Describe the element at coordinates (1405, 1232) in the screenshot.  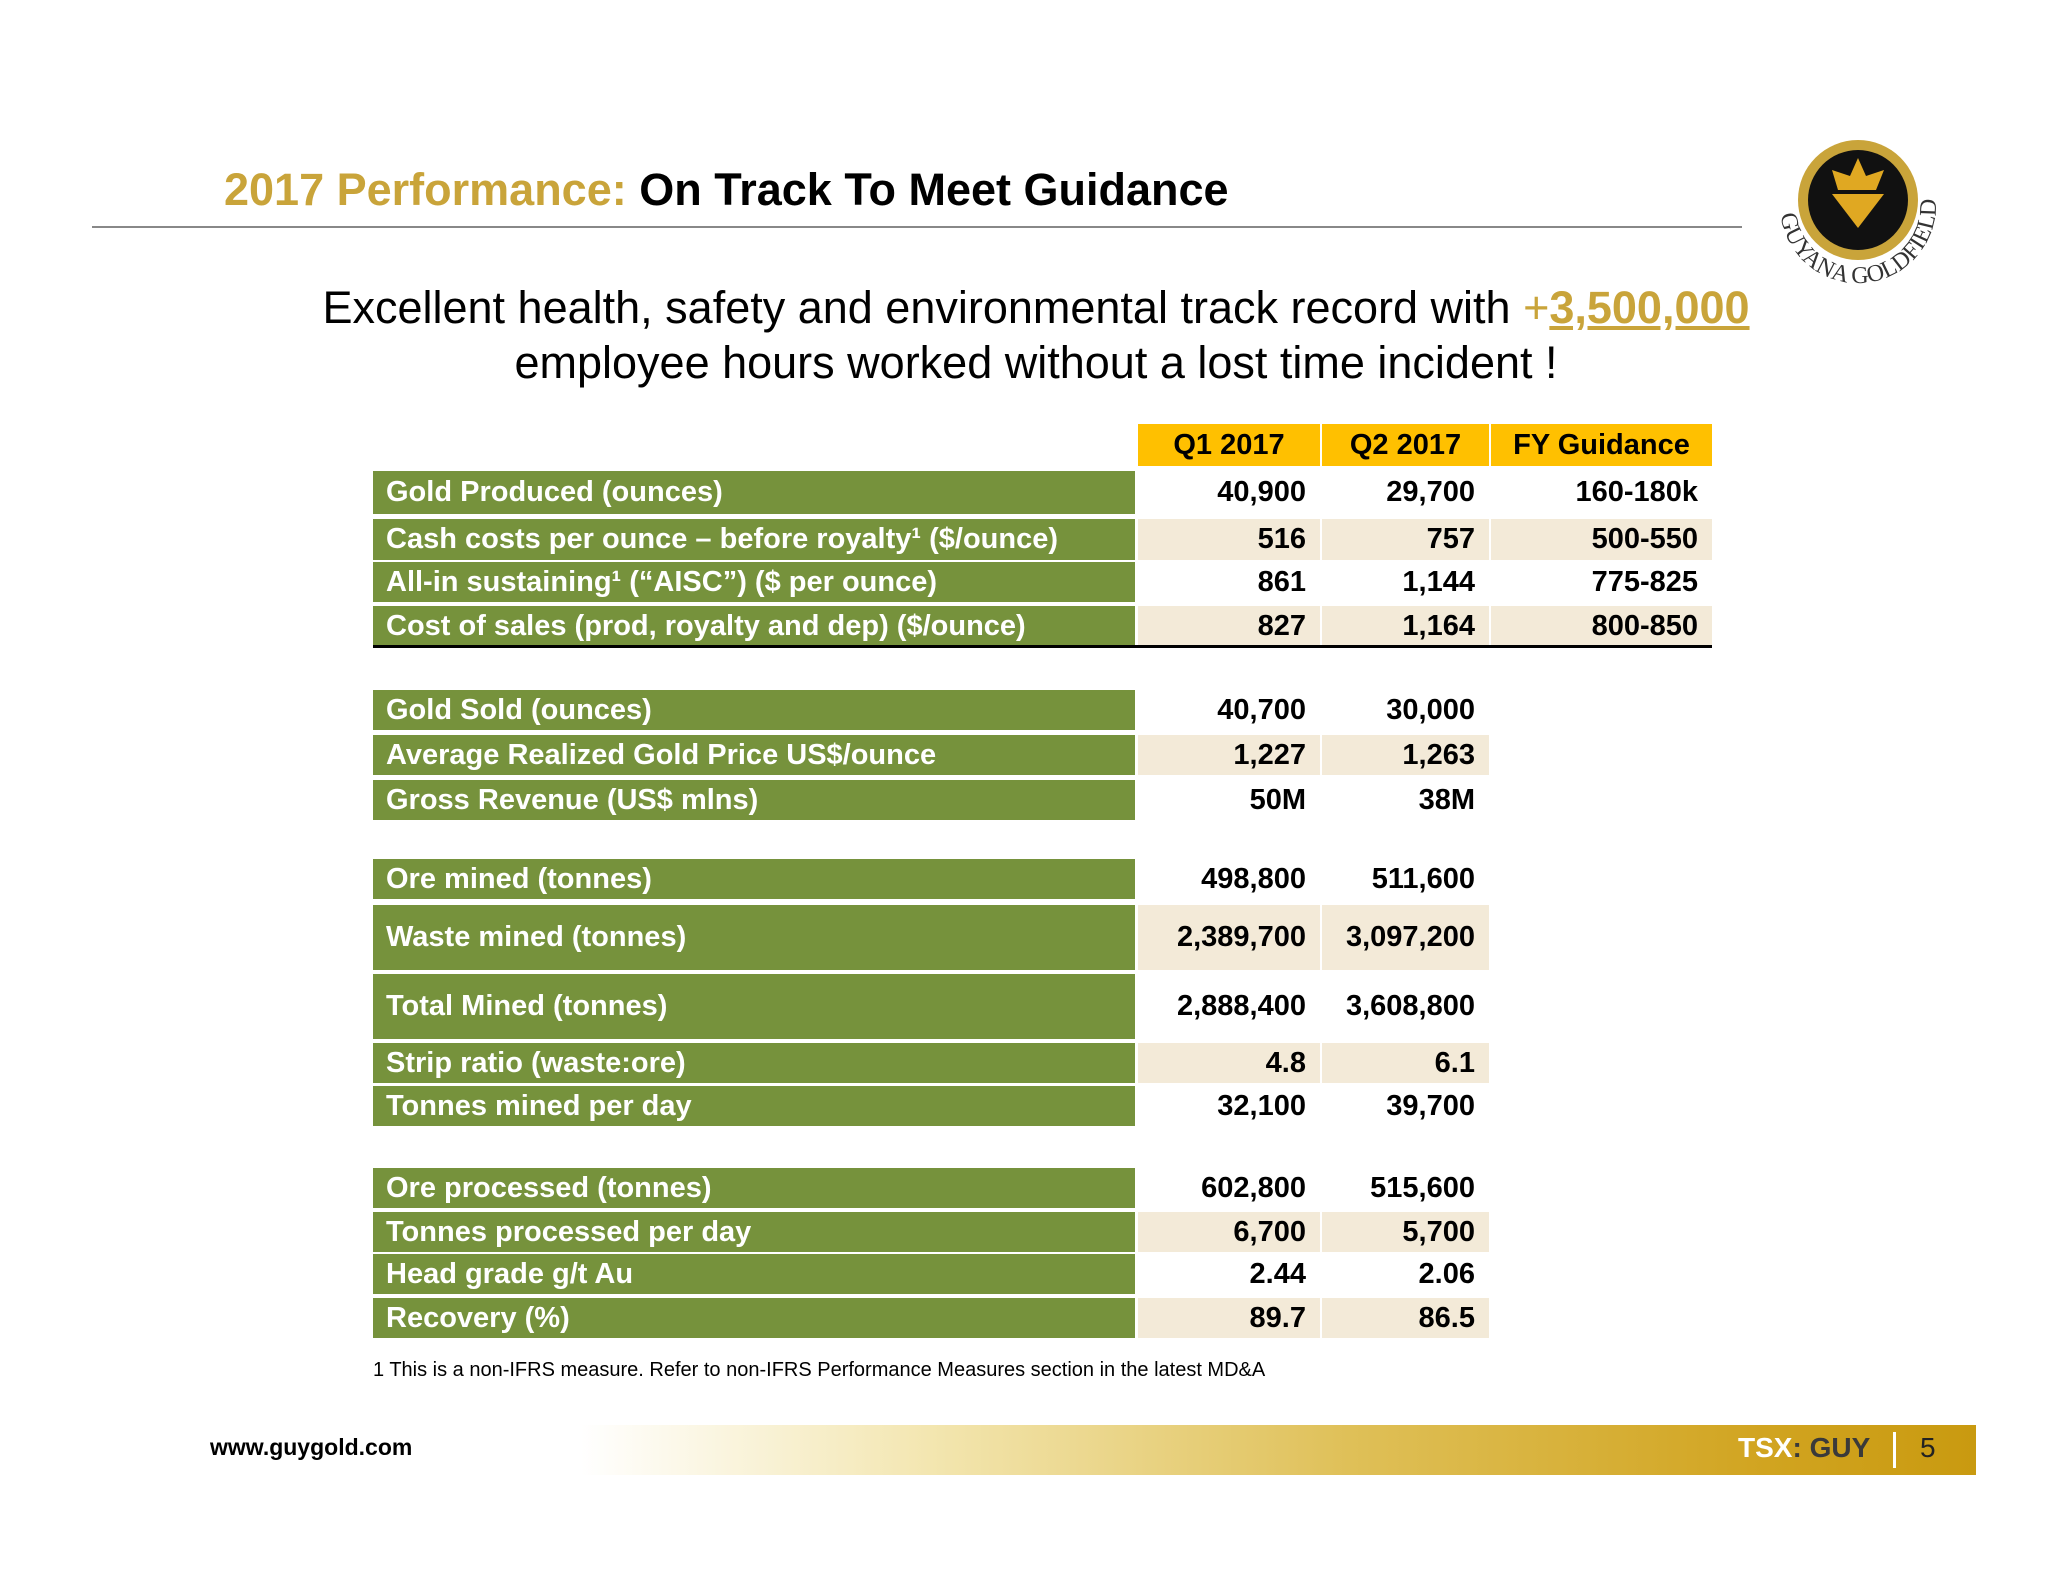
I see `row-value: 5,700` at that location.